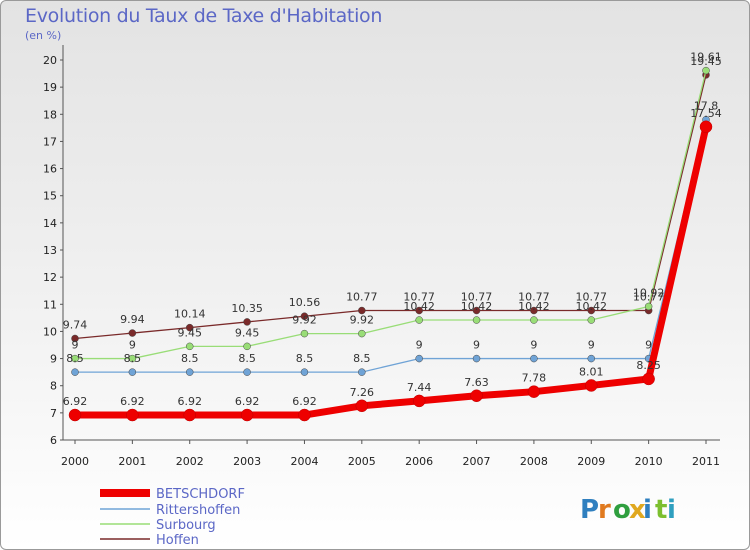 Image resolution: width=750 pixels, height=550 pixels. What do you see at coordinates (43, 35) in the screenshot?
I see `chart-subtitle: (en %)` at bounding box center [43, 35].